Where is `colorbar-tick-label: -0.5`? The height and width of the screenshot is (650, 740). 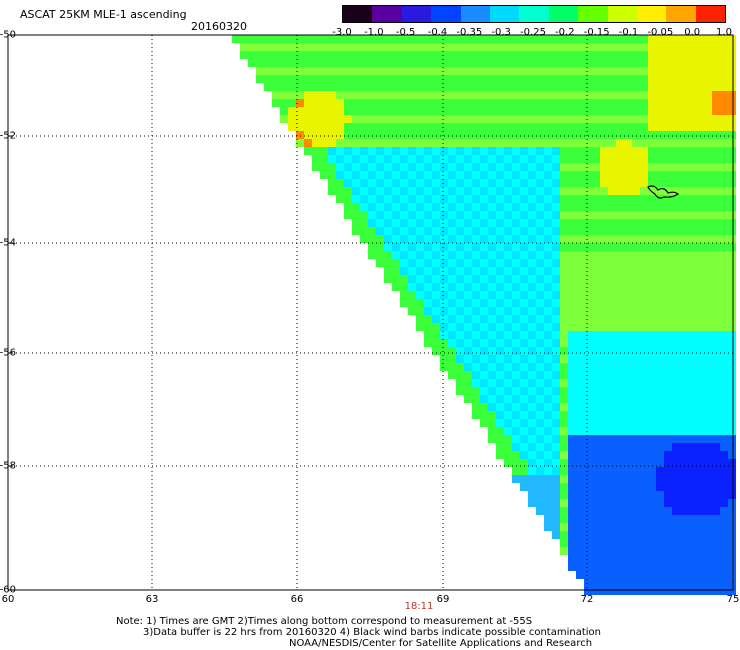
colorbar-tick-label: -0.5 is located at coordinates (405, 32).